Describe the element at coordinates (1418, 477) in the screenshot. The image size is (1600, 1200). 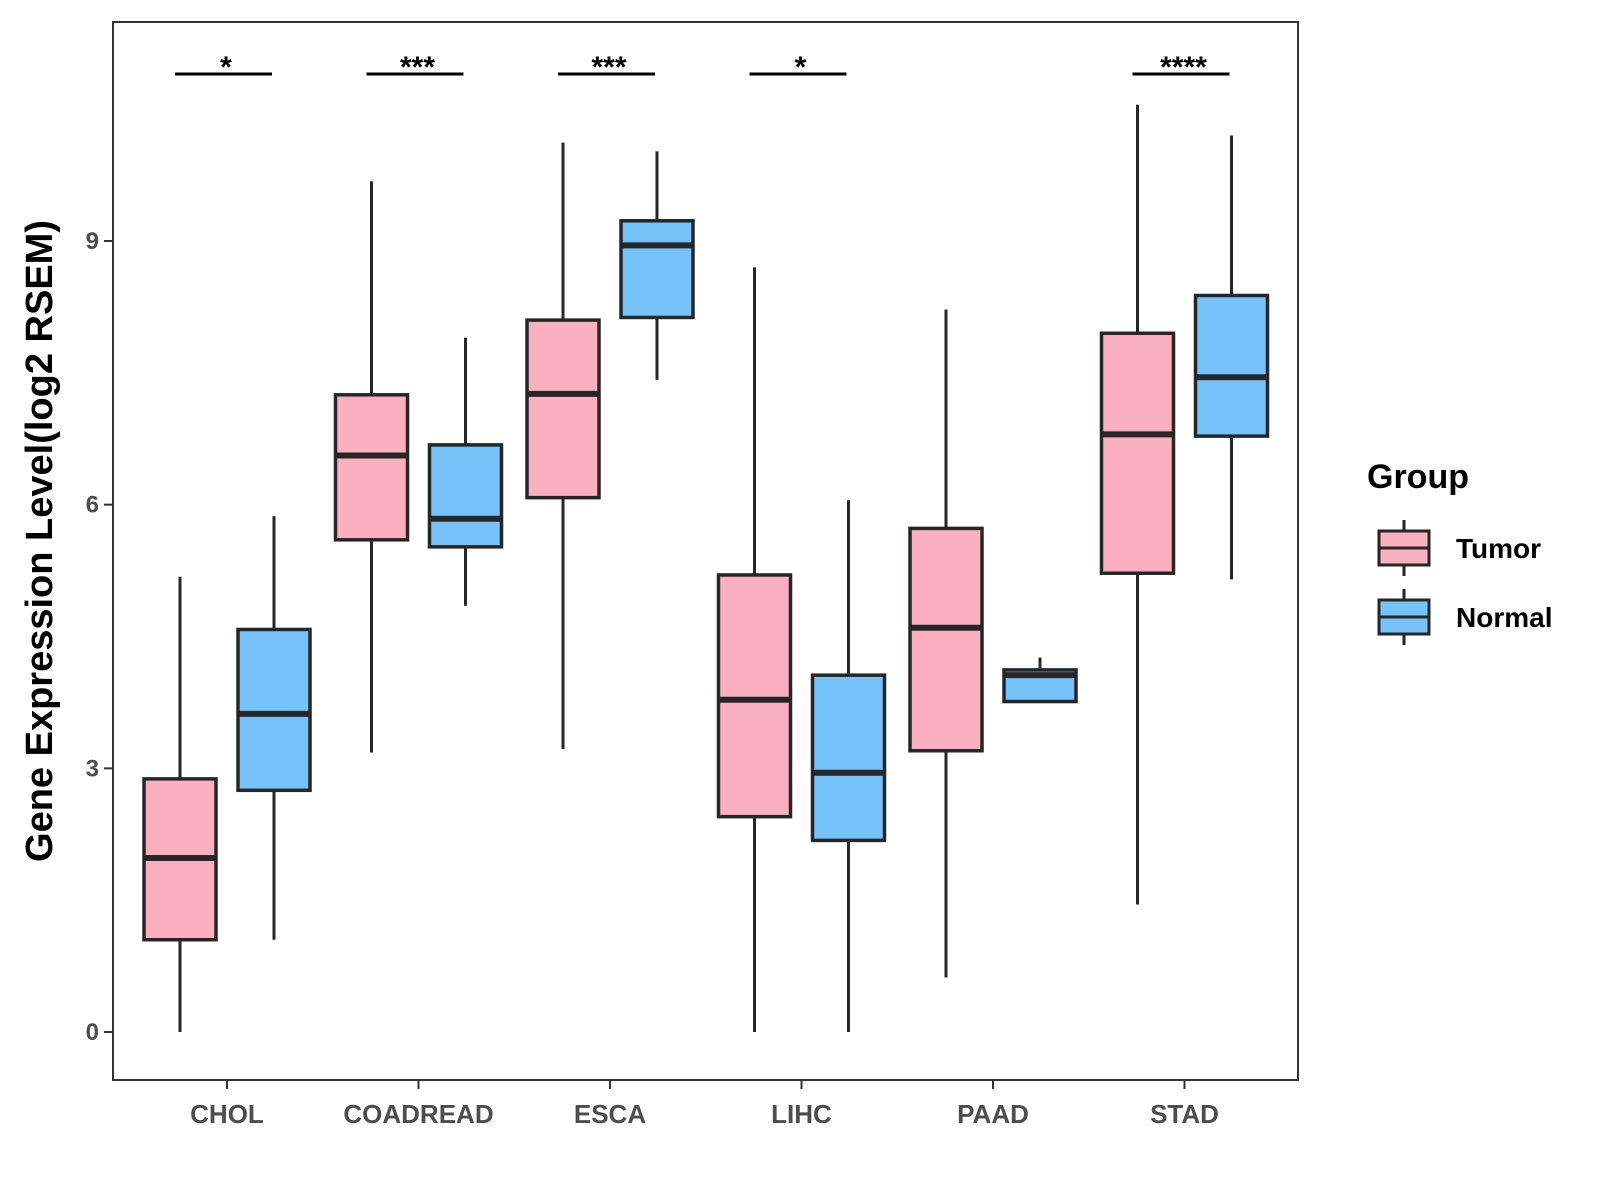
I see `legend-title: Group` at that location.